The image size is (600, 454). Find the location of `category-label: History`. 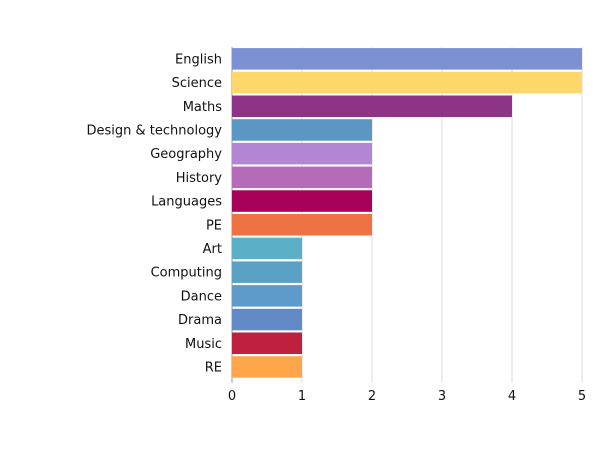

category-label: History is located at coordinates (199, 178).